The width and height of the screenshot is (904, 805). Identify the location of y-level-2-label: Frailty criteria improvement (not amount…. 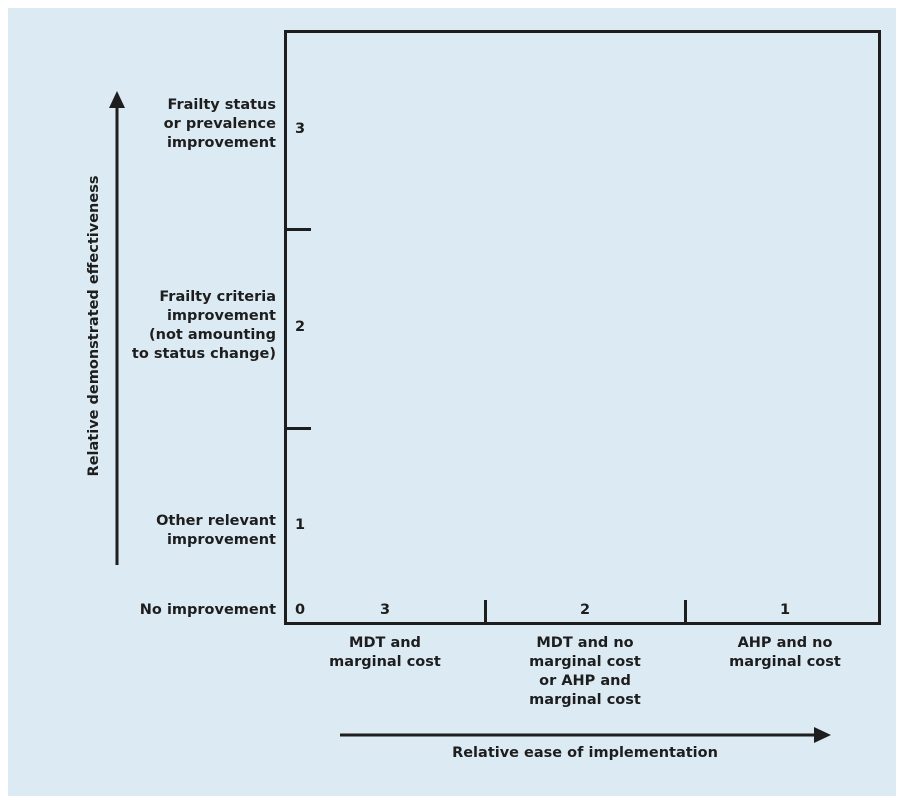
(203, 325).